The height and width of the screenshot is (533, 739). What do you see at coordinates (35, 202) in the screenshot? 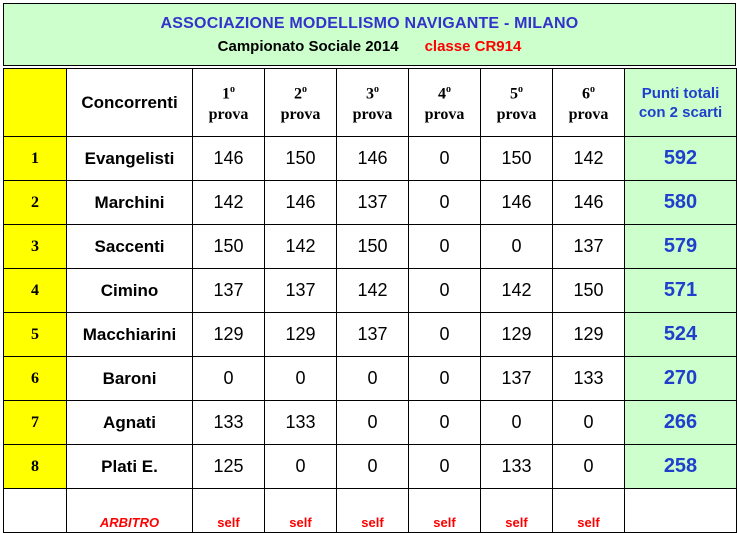
I see `rank-cell: 2` at bounding box center [35, 202].